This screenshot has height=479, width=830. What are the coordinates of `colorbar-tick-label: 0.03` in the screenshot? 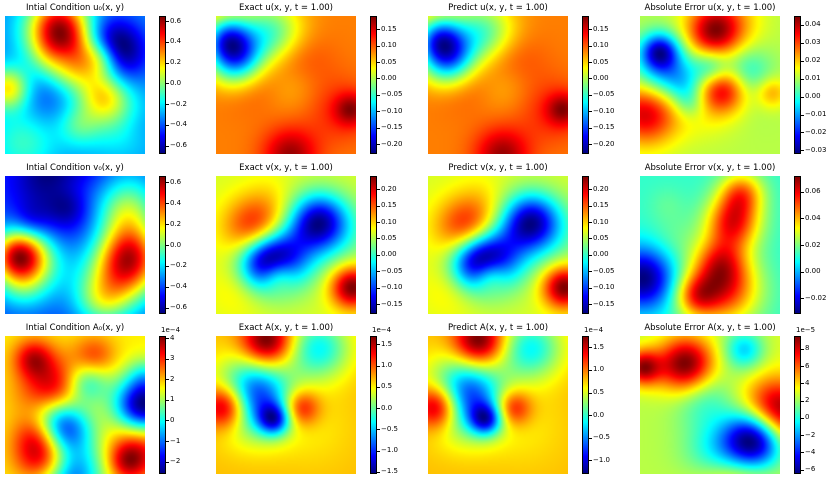 It's located at (813, 42).